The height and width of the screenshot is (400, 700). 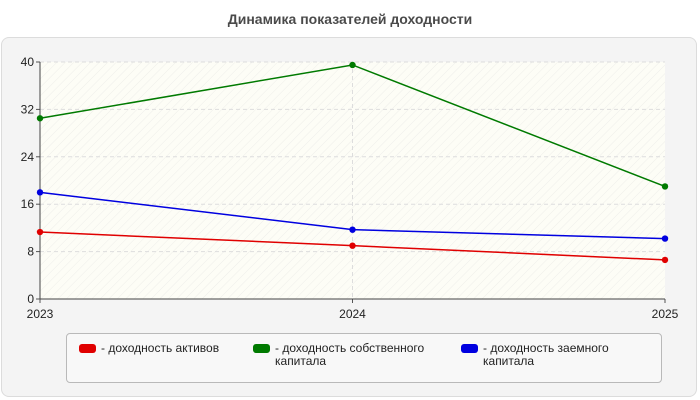 What do you see at coordinates (28, 204) in the screenshot?
I see `y-tick-label: 16` at bounding box center [28, 204].